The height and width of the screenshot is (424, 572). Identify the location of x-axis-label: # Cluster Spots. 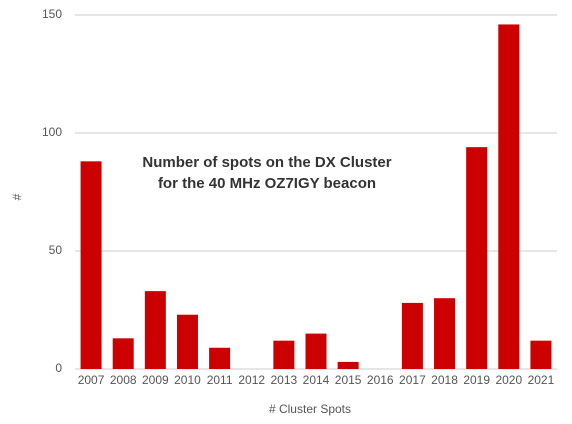
(310, 409).